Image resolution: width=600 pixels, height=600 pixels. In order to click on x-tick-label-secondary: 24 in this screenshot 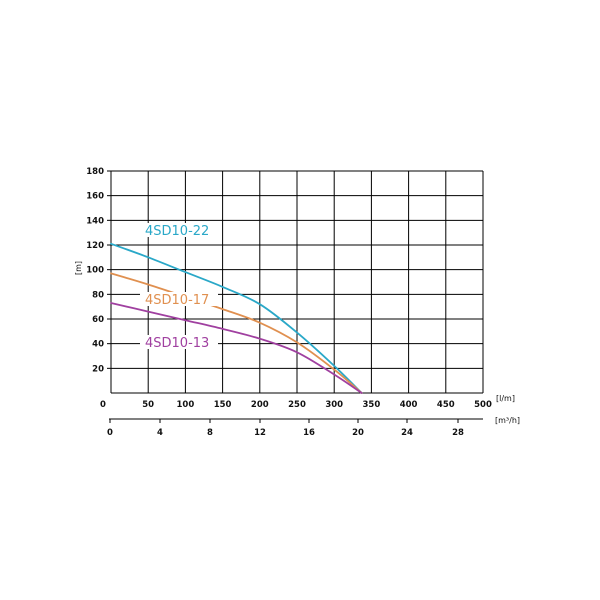, I will do `click(407, 433)`.